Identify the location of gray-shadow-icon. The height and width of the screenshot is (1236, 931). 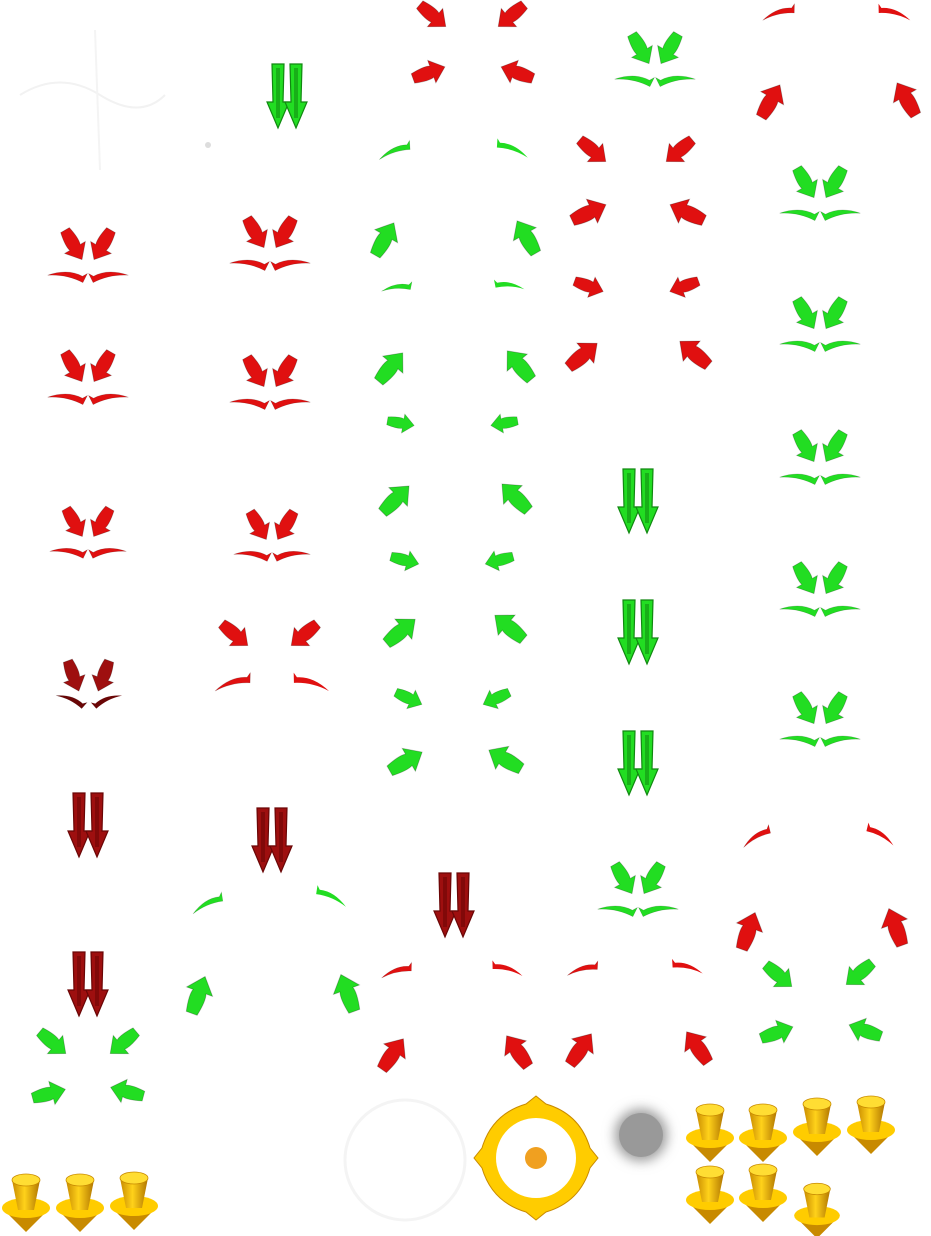
(641, 1135).